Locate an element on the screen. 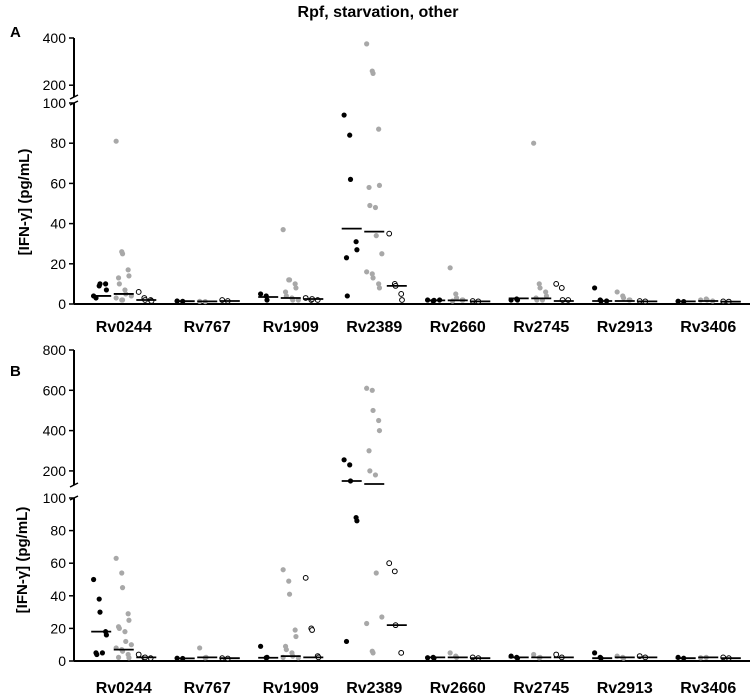 This screenshot has height=699, width=755. panel-b-x-tick-label: Rv2660 is located at coordinates (458, 688).